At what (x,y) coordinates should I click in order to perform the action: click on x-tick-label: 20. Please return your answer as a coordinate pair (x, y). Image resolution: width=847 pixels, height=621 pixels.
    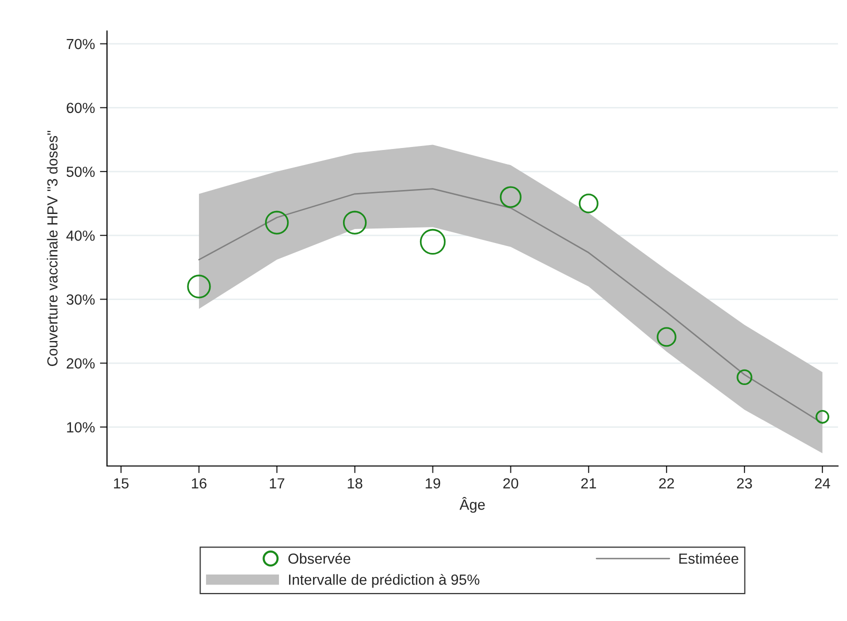
    Looking at the image, I should click on (510, 483).